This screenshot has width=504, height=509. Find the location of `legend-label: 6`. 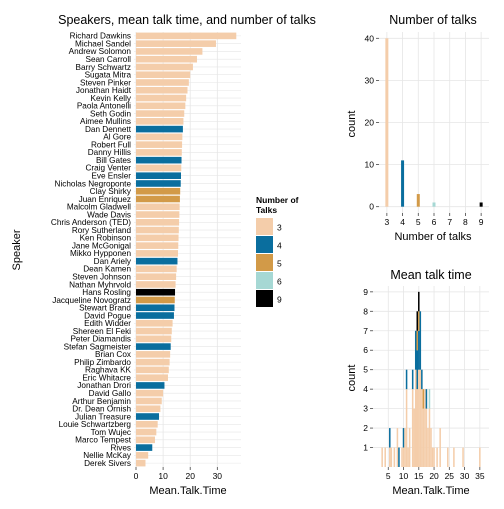

legend-label: 6 is located at coordinates (279, 282).